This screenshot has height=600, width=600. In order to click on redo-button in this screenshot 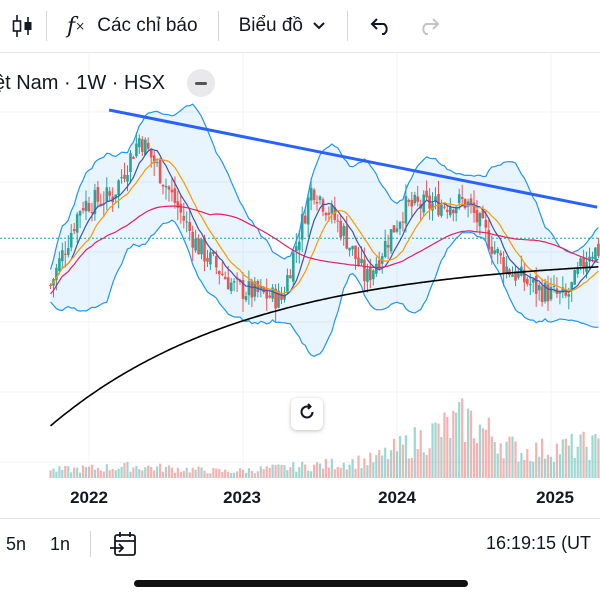, I will do `click(416, 26)`.